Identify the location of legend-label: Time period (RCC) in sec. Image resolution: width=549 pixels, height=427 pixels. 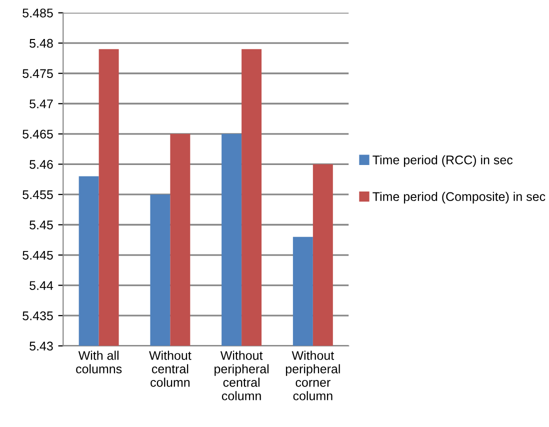
(442, 161).